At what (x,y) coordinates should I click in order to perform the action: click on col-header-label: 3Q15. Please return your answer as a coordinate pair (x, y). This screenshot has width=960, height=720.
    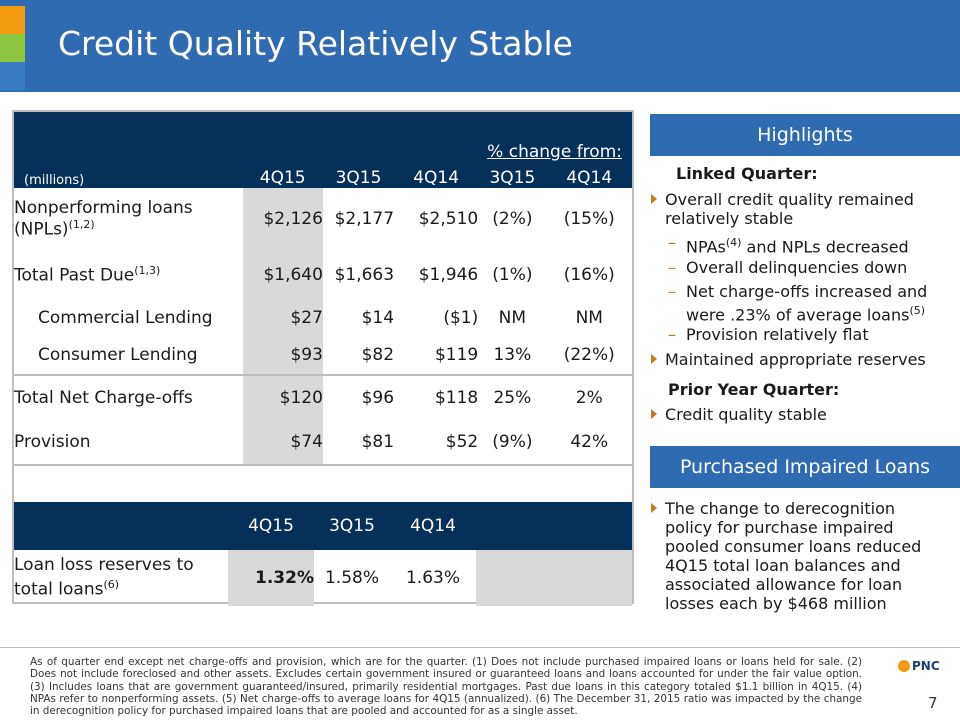
    Looking at the image, I should click on (512, 178).